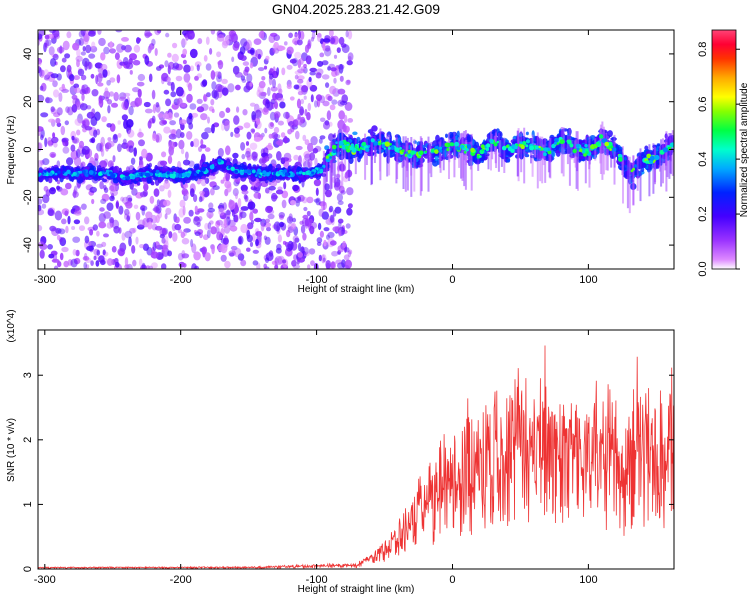 This screenshot has height=600, width=750. What do you see at coordinates (317, 580) in the screenshot?
I see `x-tick-label: -100` at bounding box center [317, 580].